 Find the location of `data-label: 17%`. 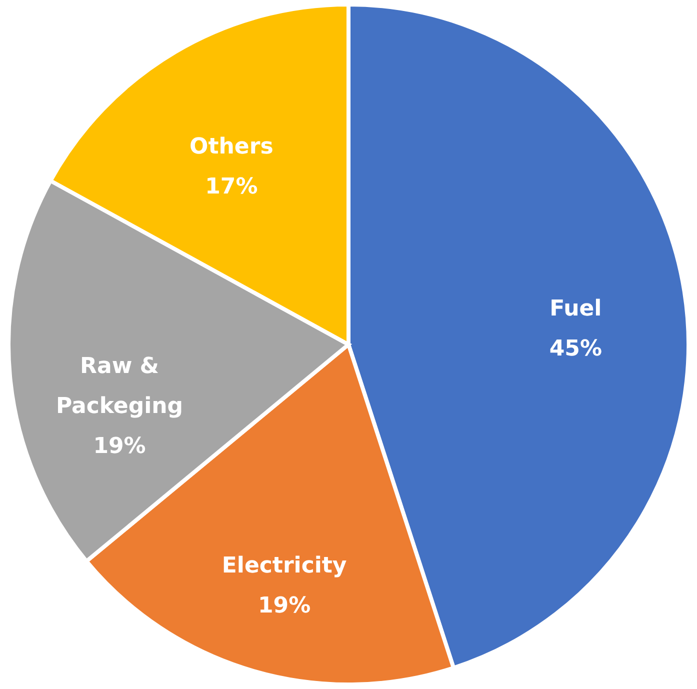

data-label: 17% is located at coordinates (231, 187).